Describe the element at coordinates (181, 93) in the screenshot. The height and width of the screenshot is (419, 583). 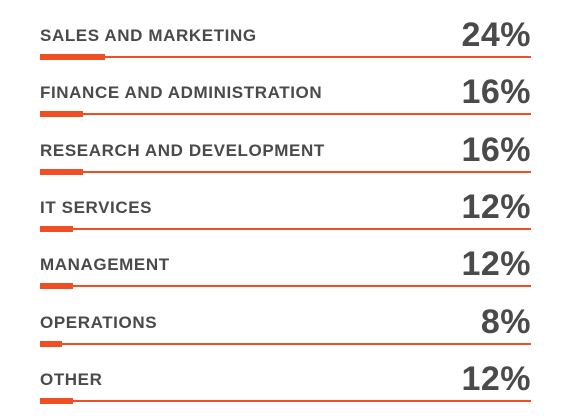
I see `category-label: FINANCE AND ADMINISTRATION` at that location.